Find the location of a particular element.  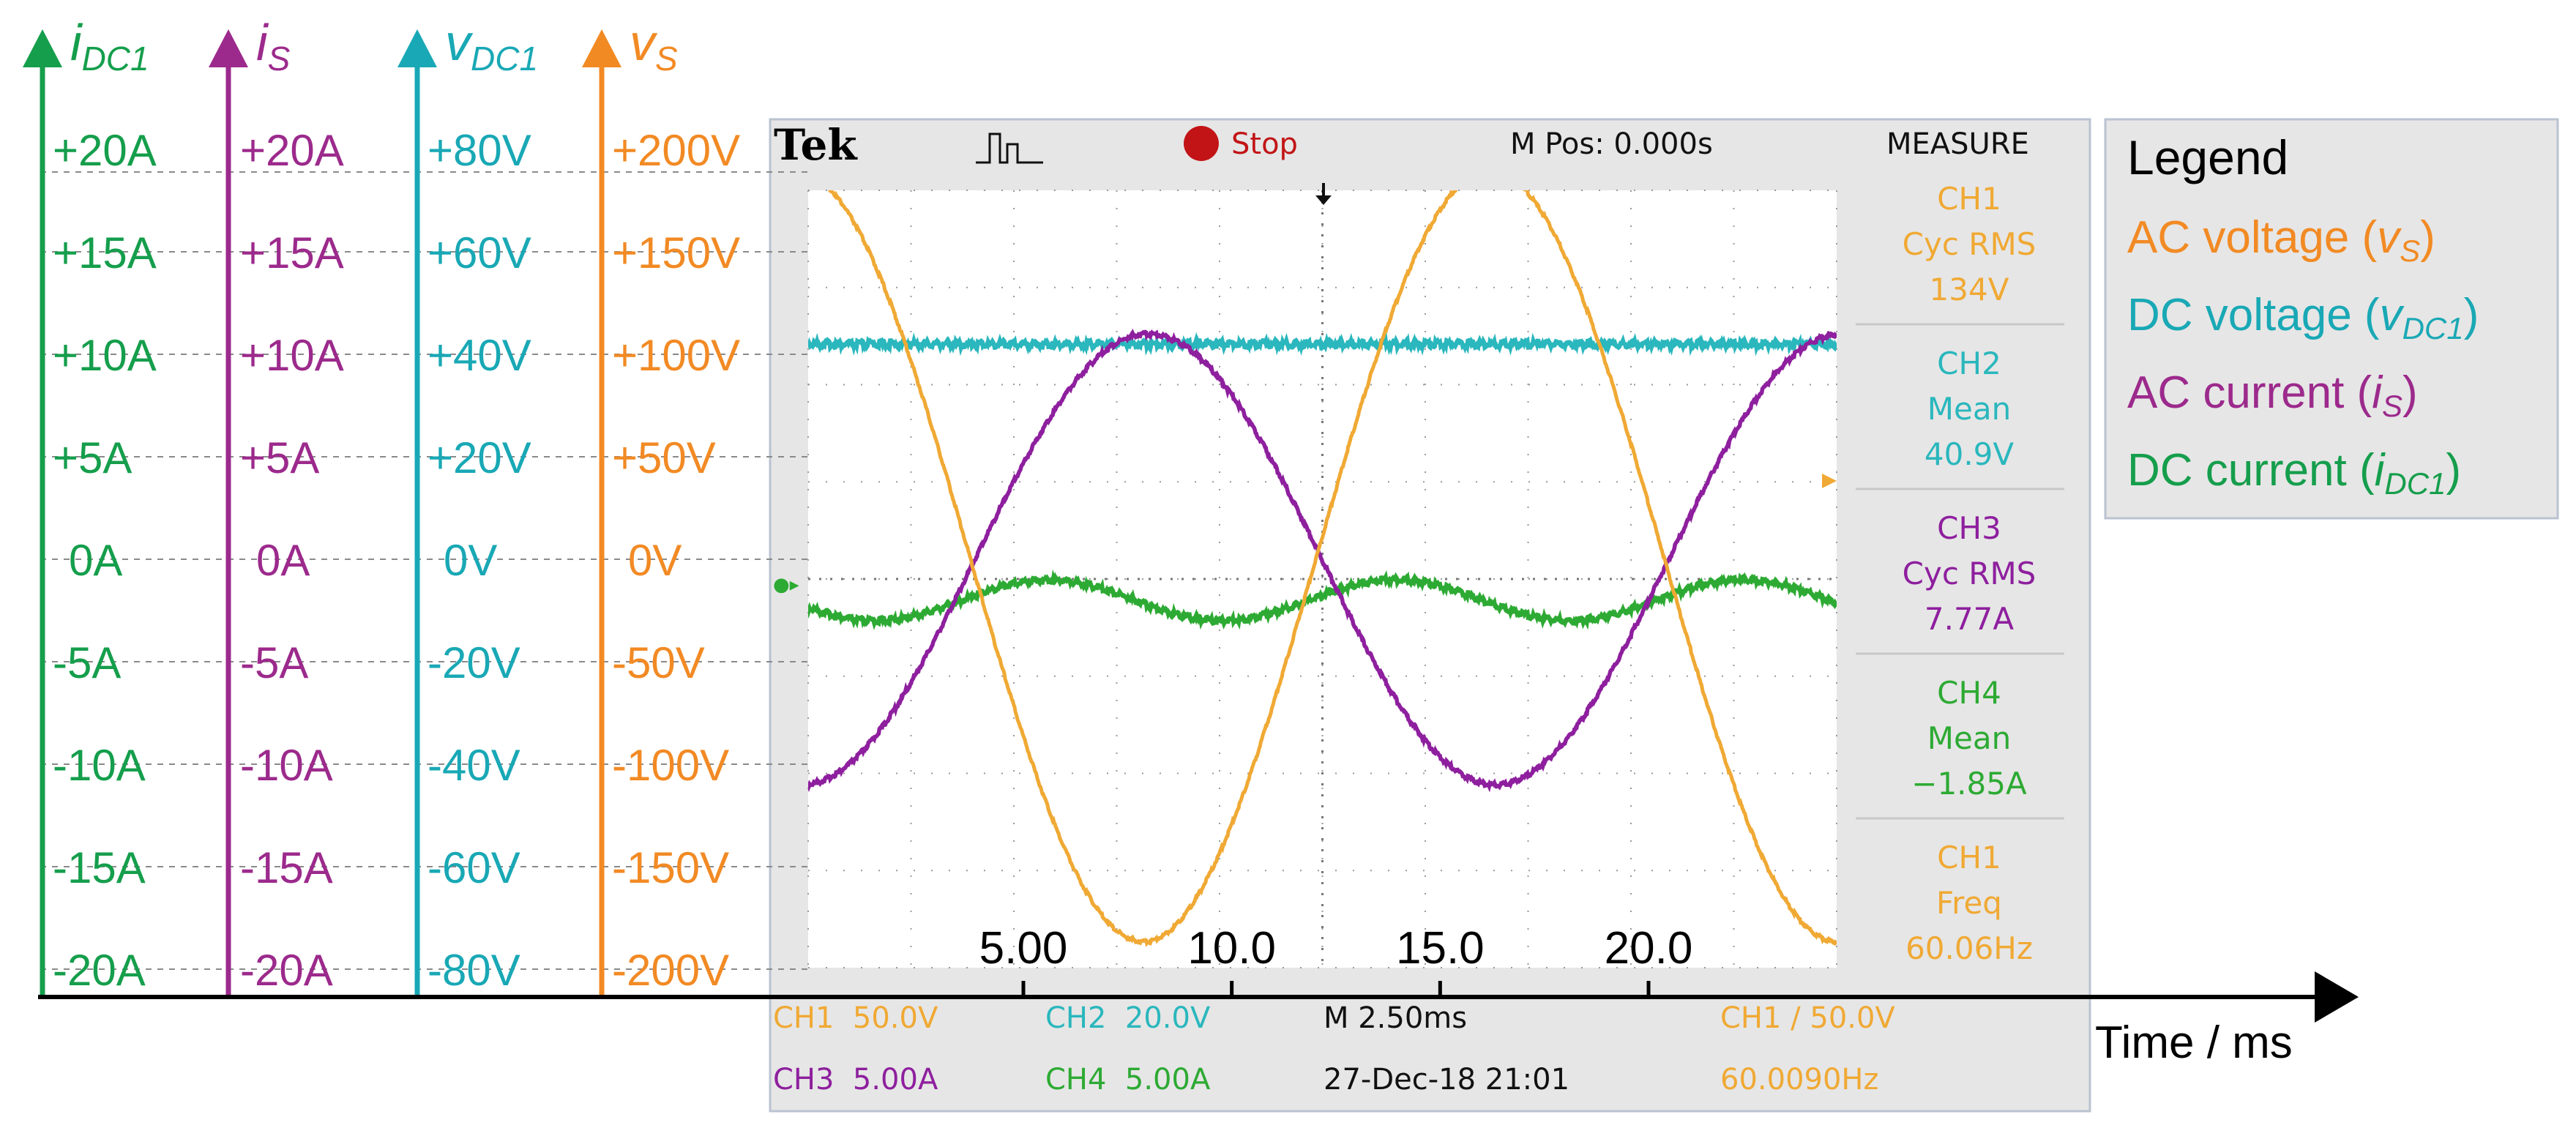

axis-vdc1-tick: +80V is located at coordinates (479, 150).